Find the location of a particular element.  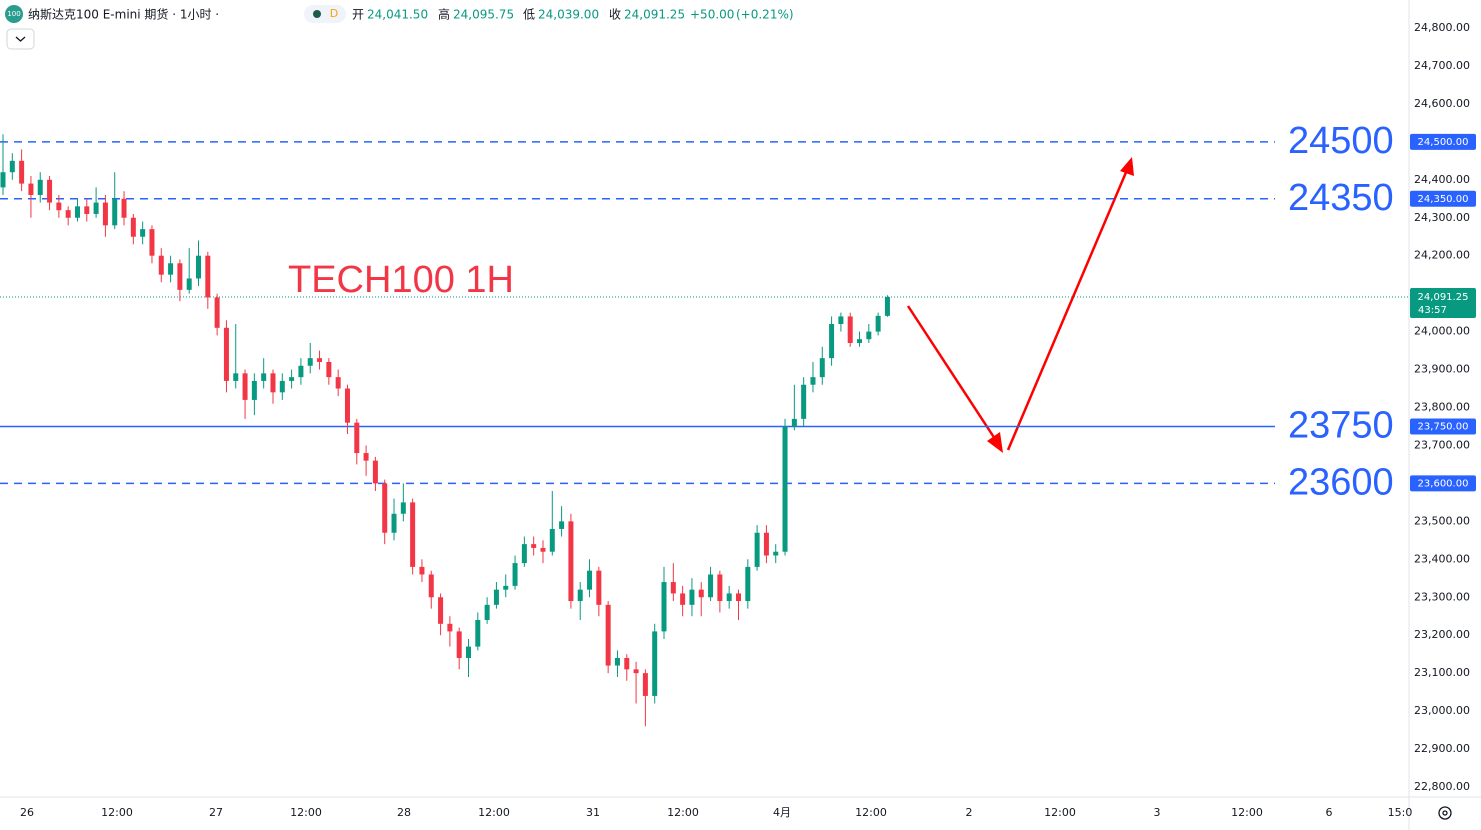

high-value: 24,095.75 is located at coordinates (483, 15).